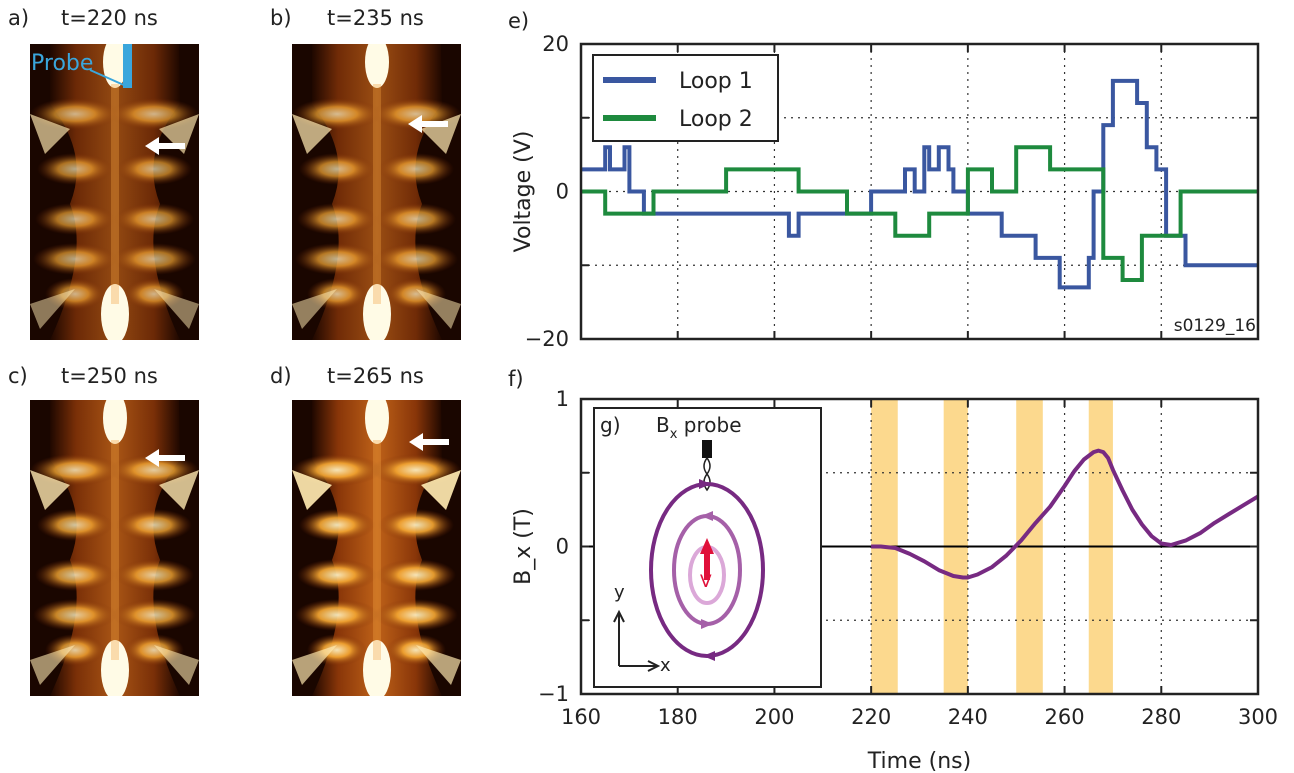 The image size is (1294, 773). I want to click on x-tick-label: 160, so click(581, 717).